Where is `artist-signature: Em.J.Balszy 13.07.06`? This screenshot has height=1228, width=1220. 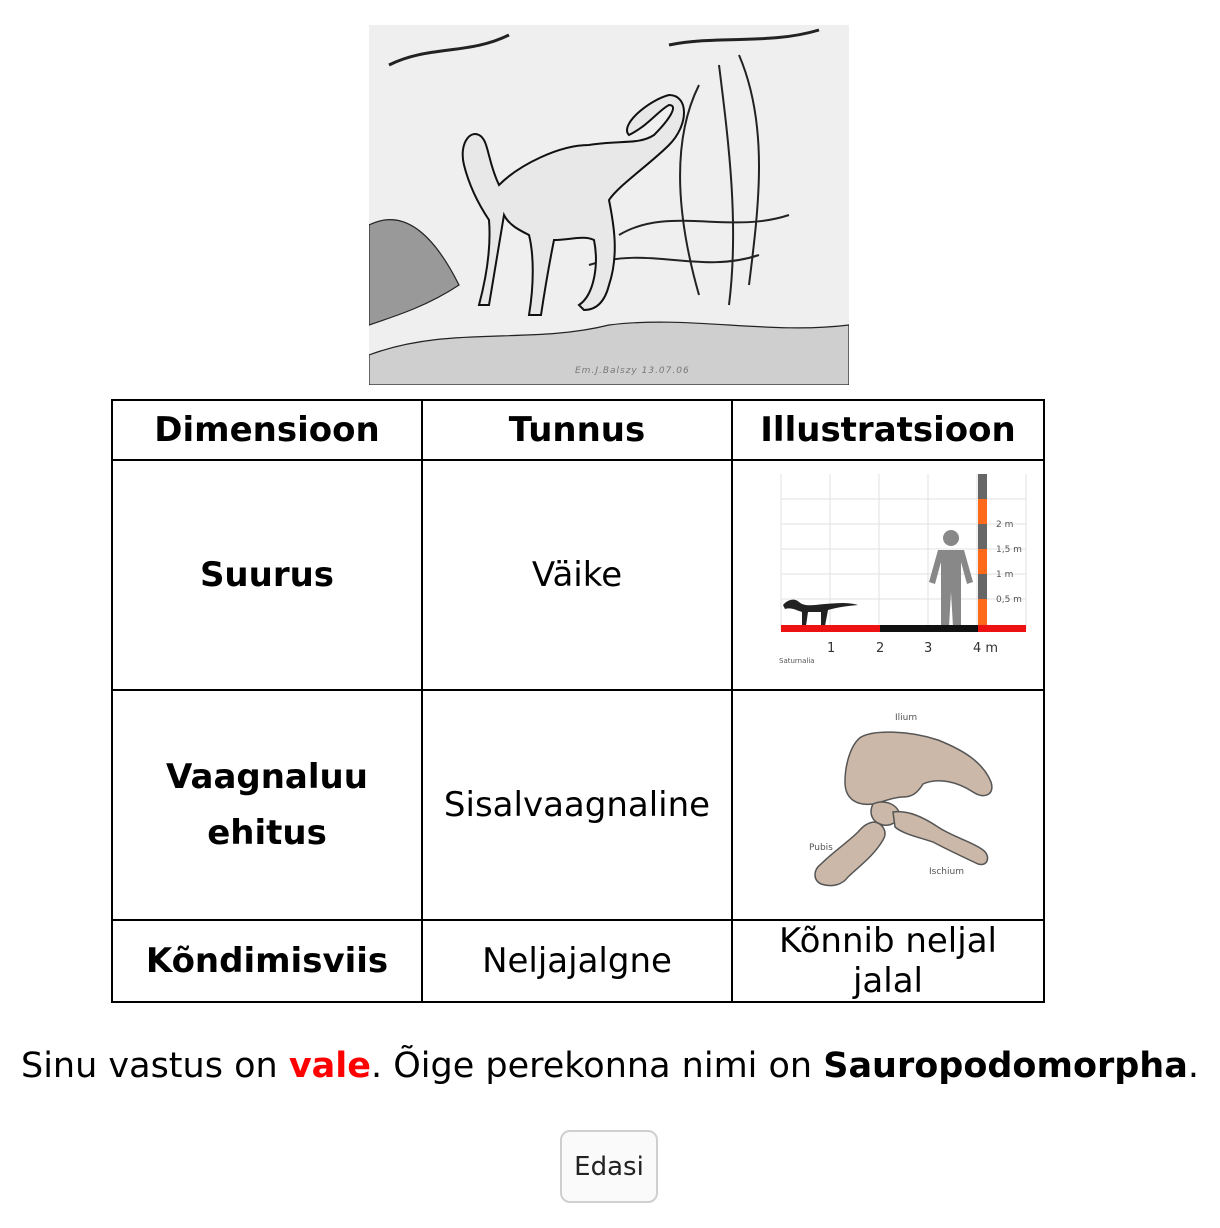 artist-signature: Em.J.Balszy 13.07.06 is located at coordinates (632, 371).